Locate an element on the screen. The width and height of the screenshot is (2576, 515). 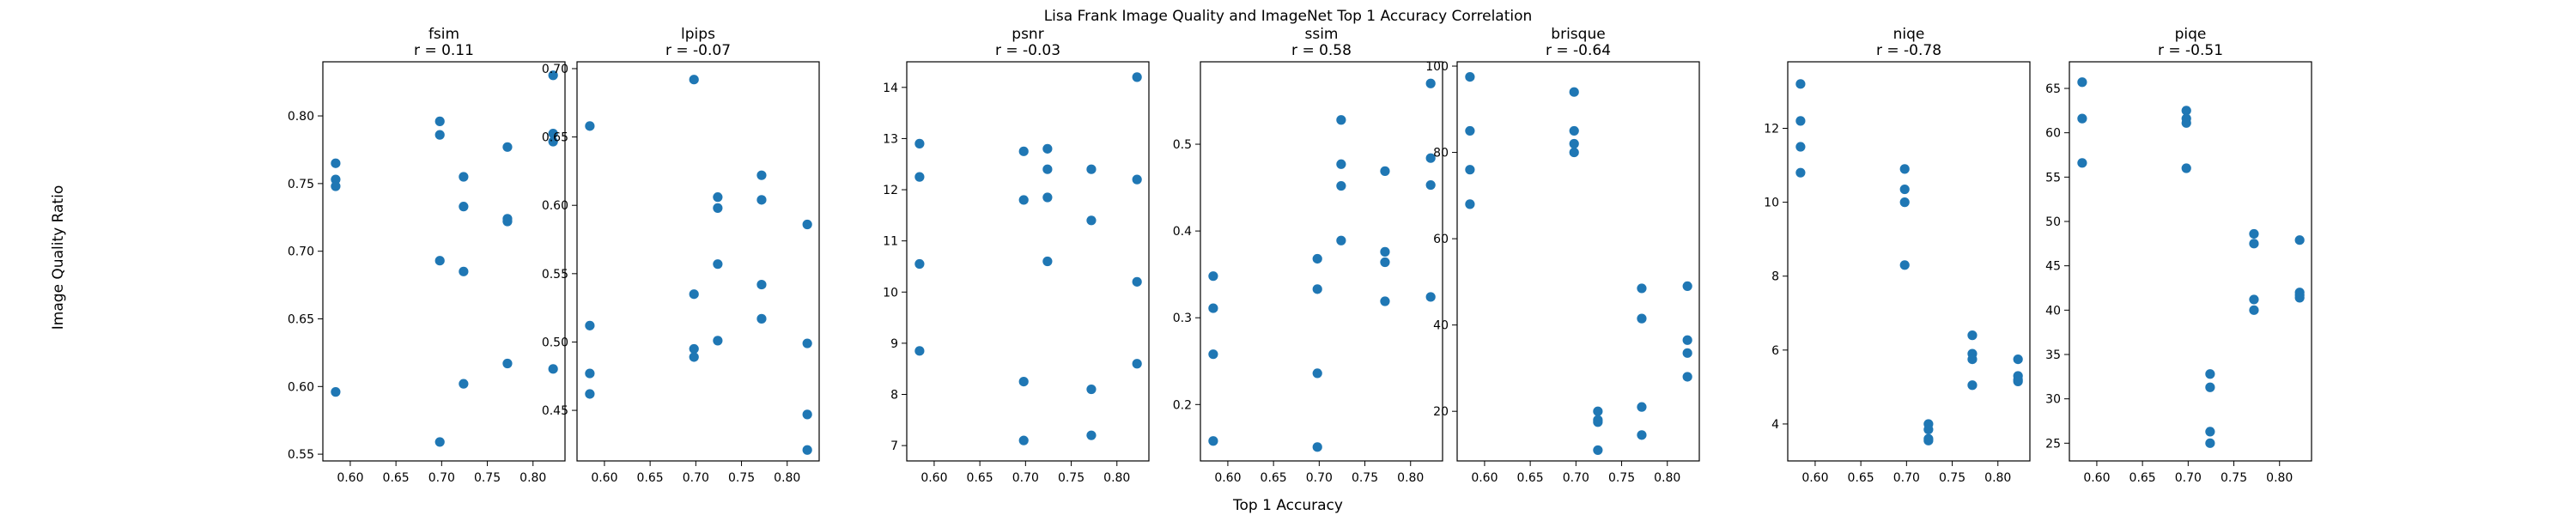
panel-correlation: r = -0.07 is located at coordinates (698, 50).